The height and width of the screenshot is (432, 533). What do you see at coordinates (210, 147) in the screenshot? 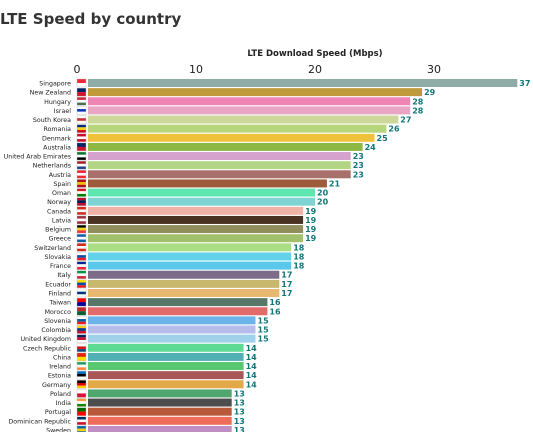
I see `bar-row: Australia 24` at bounding box center [210, 147].